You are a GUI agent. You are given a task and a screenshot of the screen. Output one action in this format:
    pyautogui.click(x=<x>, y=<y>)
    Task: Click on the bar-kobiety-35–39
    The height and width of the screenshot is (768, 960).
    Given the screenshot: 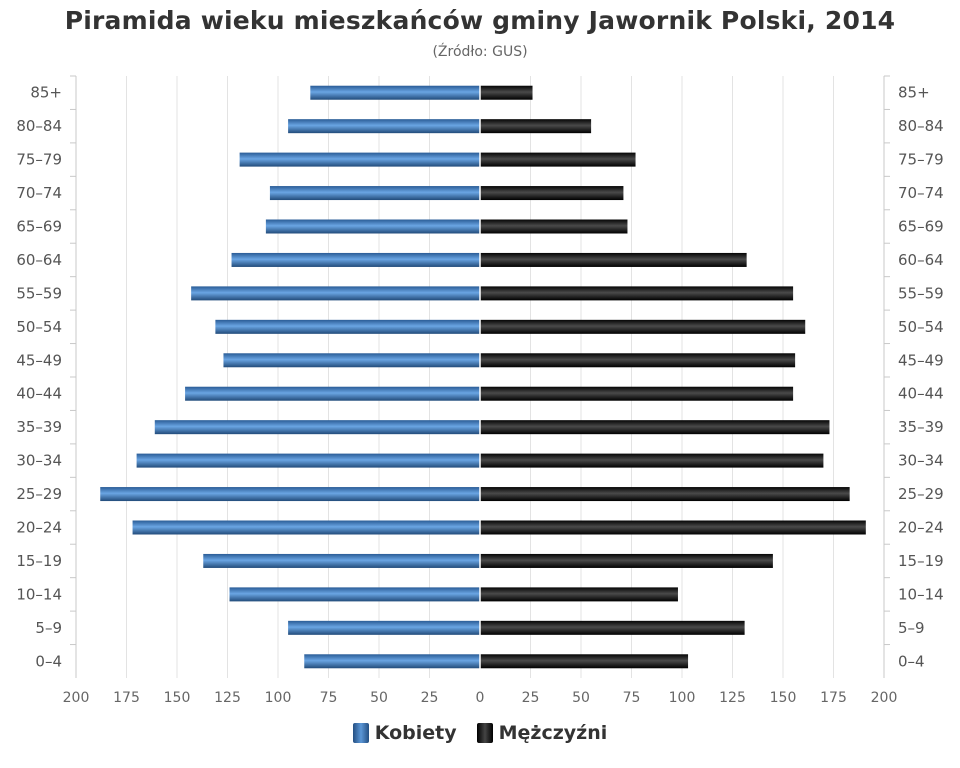 What is the action you would take?
    pyautogui.click(x=317, y=427)
    